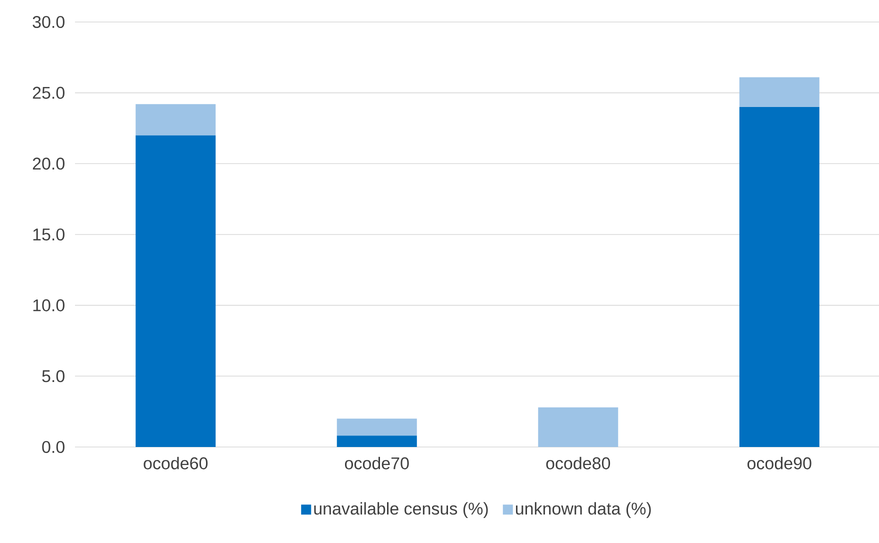 The width and height of the screenshot is (879, 543). I want to click on y-tick-label: 15.0, so click(48, 234).